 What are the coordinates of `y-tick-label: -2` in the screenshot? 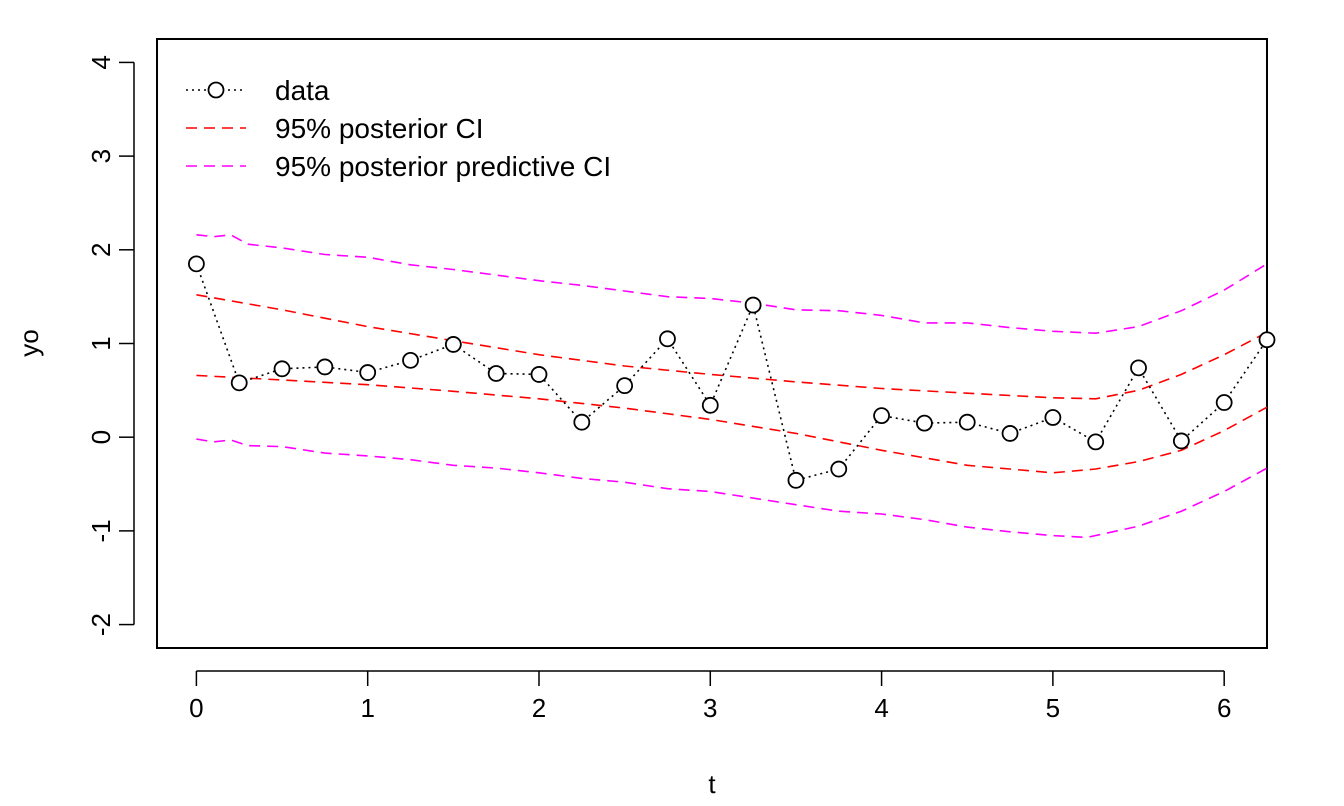 It's located at (101, 624).